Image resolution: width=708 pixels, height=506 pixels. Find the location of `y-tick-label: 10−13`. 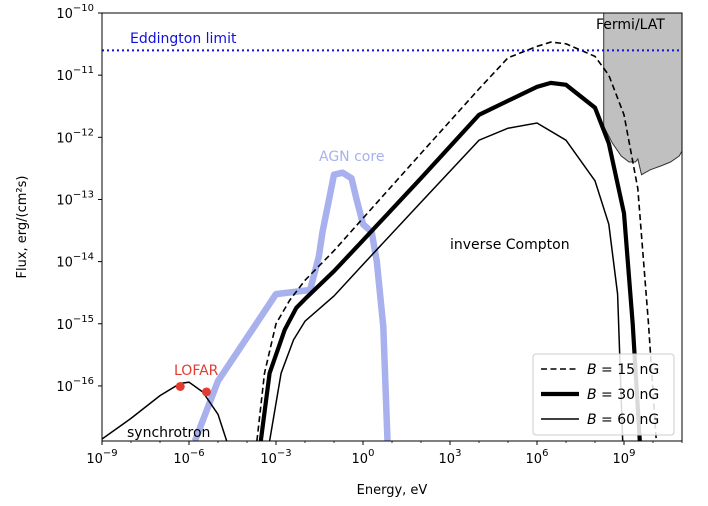

y-tick-label: 10−13 is located at coordinates (75, 198).